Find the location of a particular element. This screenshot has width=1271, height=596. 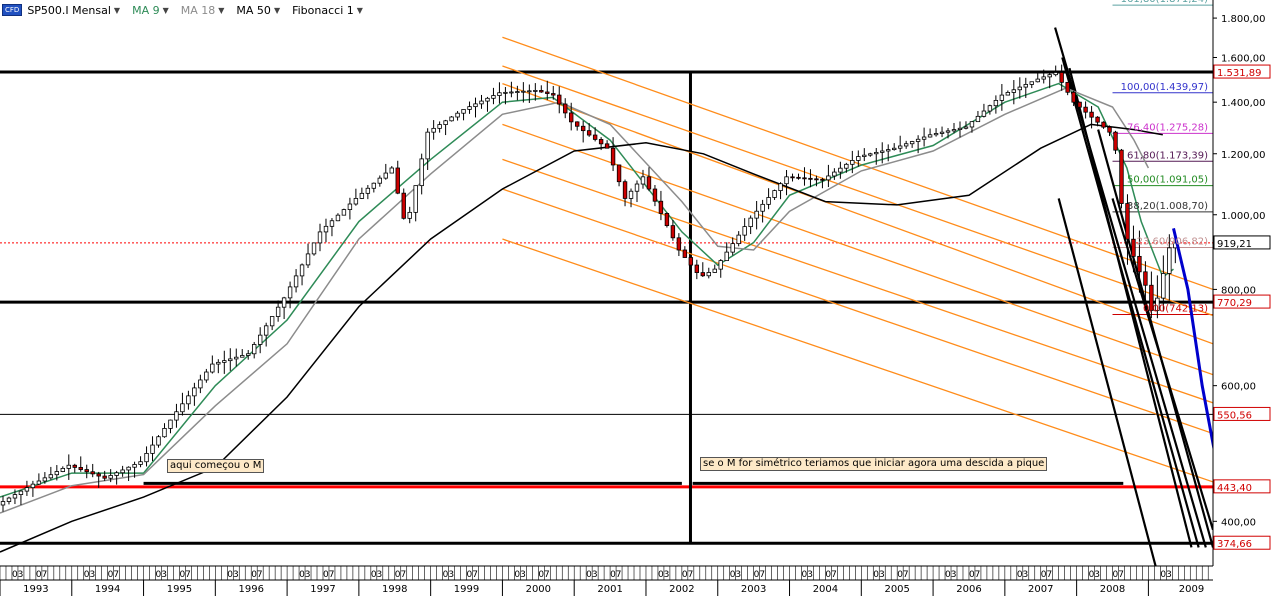

x-year-label: 2003 is located at coordinates (753, 589).